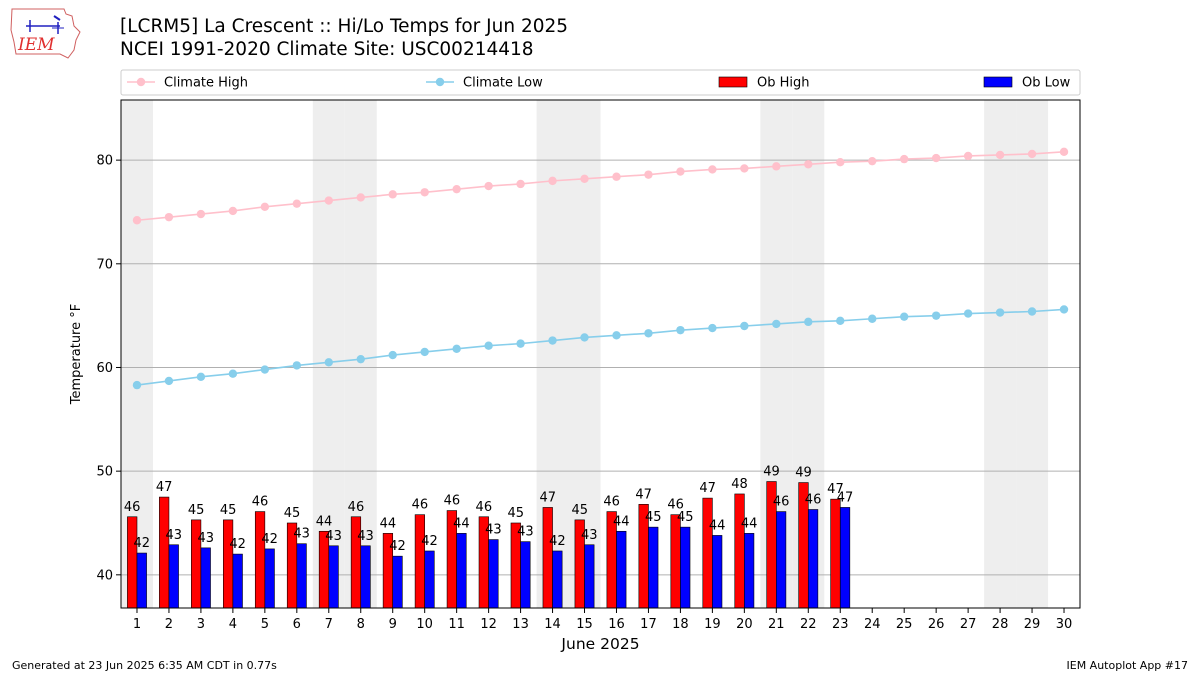 The image size is (1200, 675). What do you see at coordinates (1000, 624) in the screenshot?
I see `x-tick-label: 28` at bounding box center [1000, 624].